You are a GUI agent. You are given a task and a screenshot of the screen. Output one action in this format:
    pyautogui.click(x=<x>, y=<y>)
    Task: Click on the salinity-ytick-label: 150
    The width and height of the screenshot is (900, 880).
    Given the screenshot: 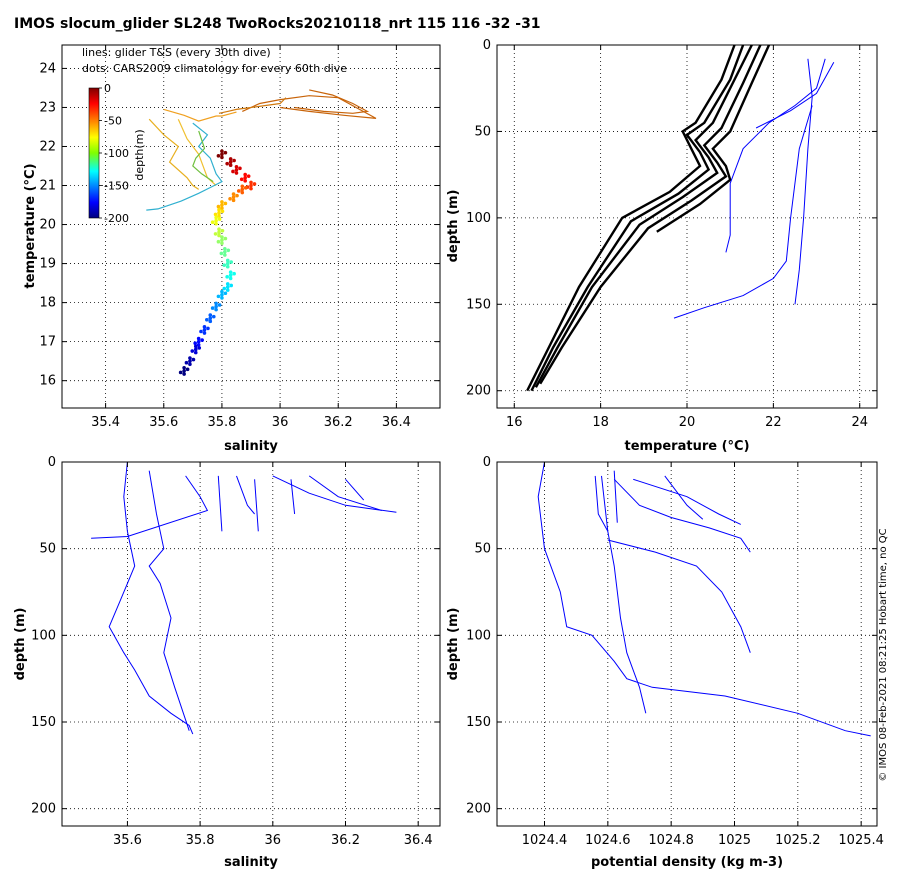 What is the action you would take?
    pyautogui.click(x=43, y=722)
    